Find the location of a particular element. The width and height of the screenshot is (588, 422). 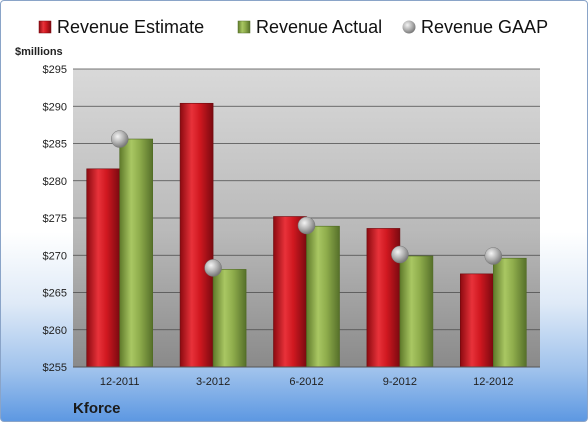

y-tick-label: $275 is located at coordinates (55, 219).